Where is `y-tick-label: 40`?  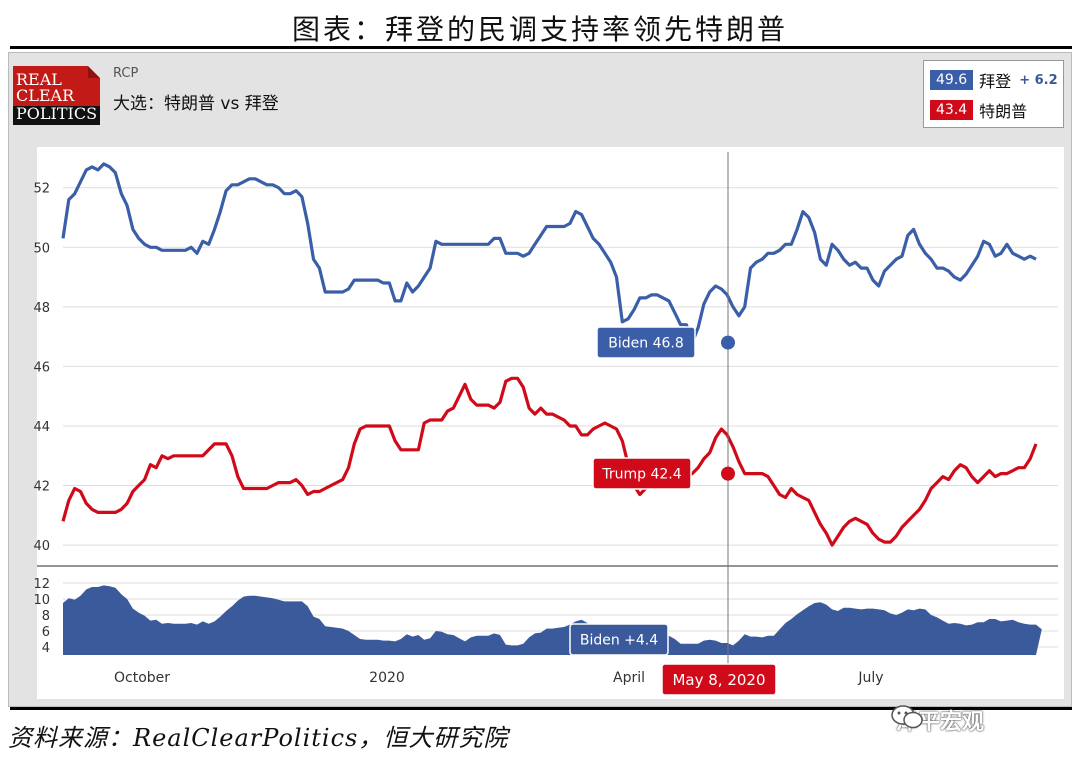 y-tick-label: 40 is located at coordinates (41, 546).